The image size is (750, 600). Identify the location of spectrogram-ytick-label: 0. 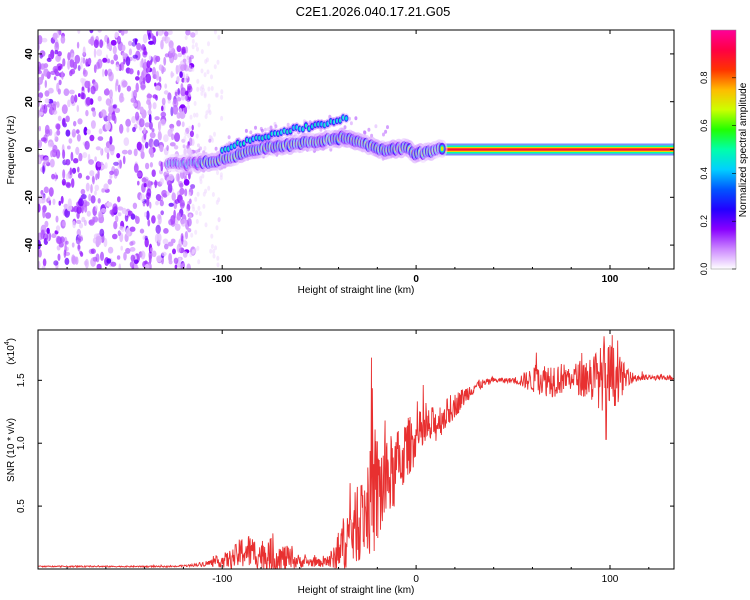
(29, 149).